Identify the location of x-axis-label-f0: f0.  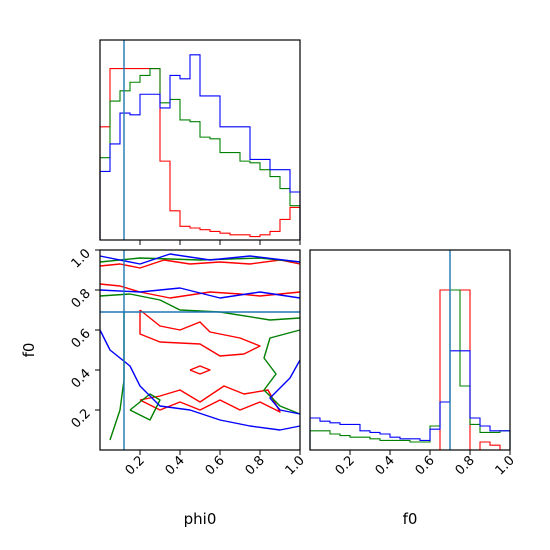
(410, 519).